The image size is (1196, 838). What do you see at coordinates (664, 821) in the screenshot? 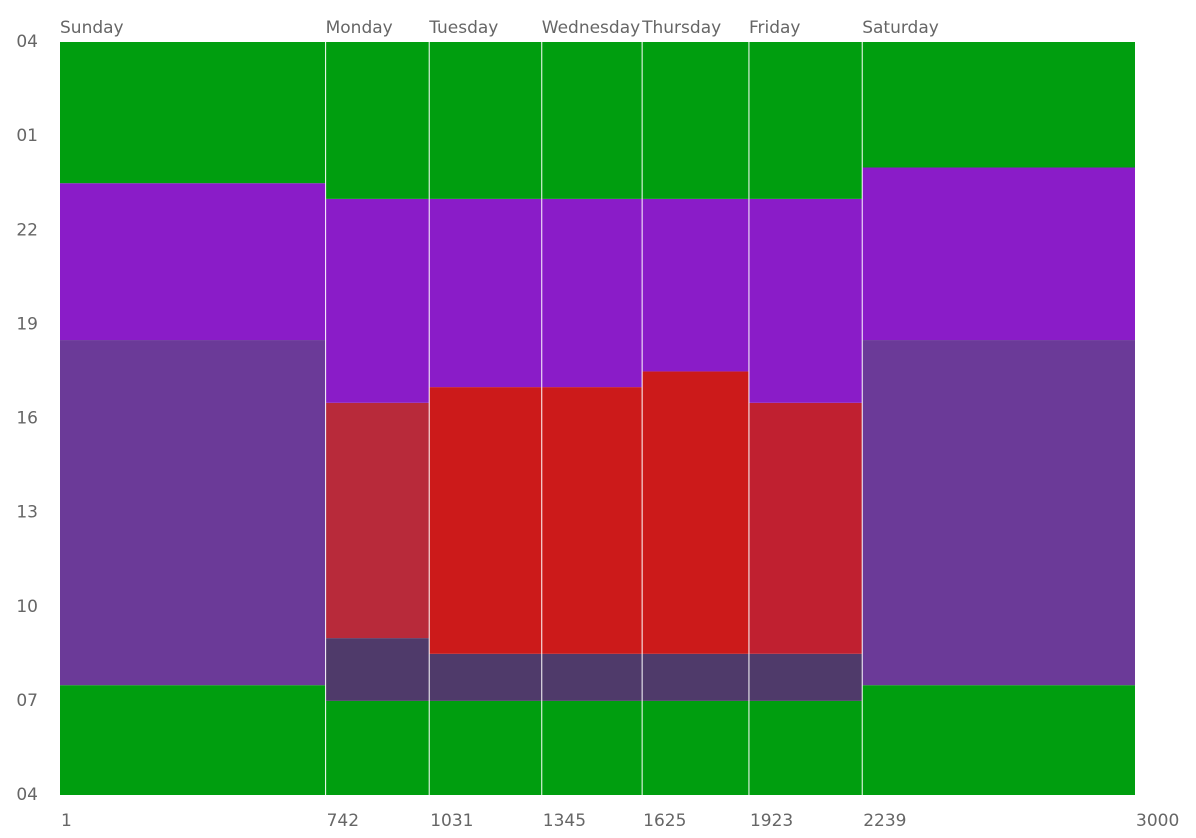
I see `x-tick-label: 1625` at bounding box center [664, 821].